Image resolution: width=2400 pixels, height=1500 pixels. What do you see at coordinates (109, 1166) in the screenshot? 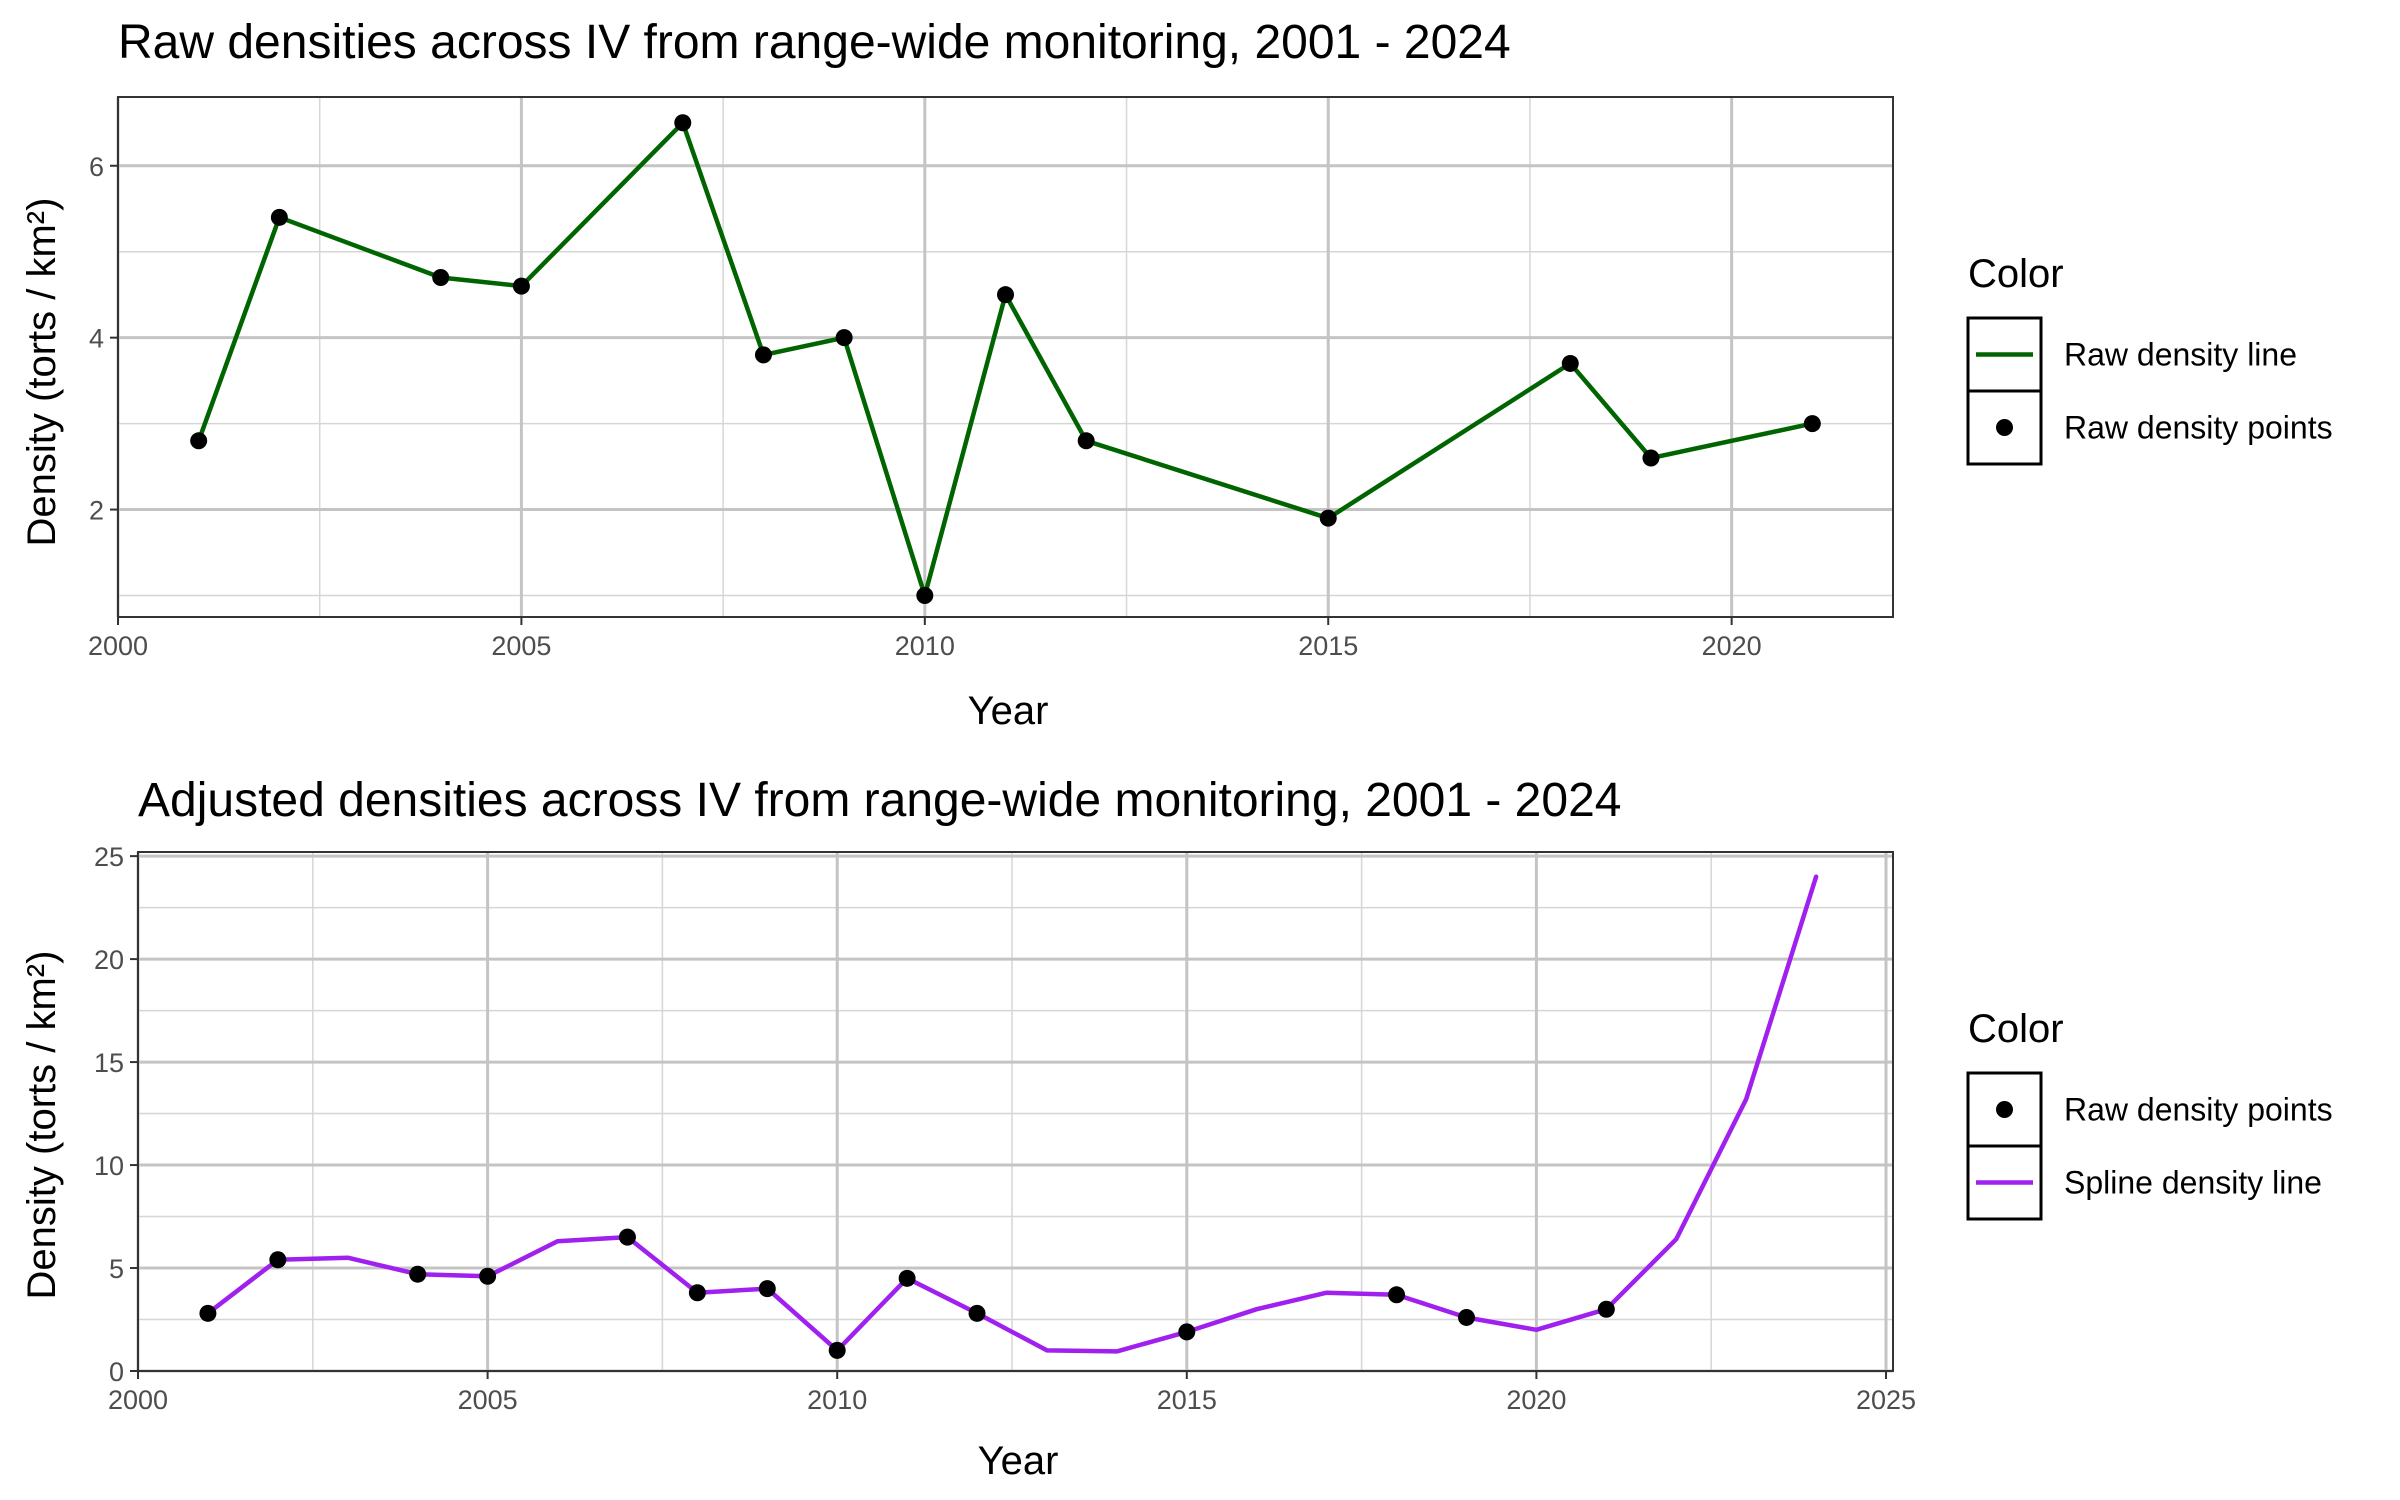
I see `y-tick-label: 10` at bounding box center [109, 1166].